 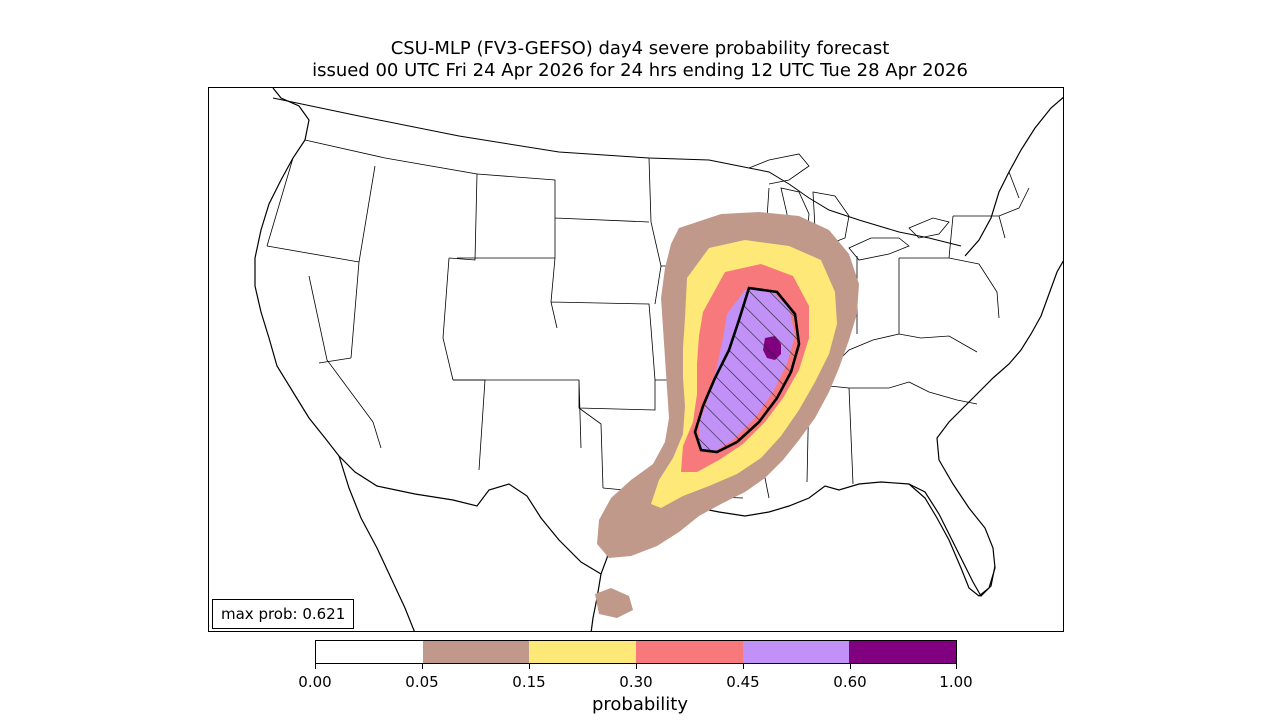 What do you see at coordinates (1013, 176) in the screenshot?
I see `us-northeast-coast` at bounding box center [1013, 176].